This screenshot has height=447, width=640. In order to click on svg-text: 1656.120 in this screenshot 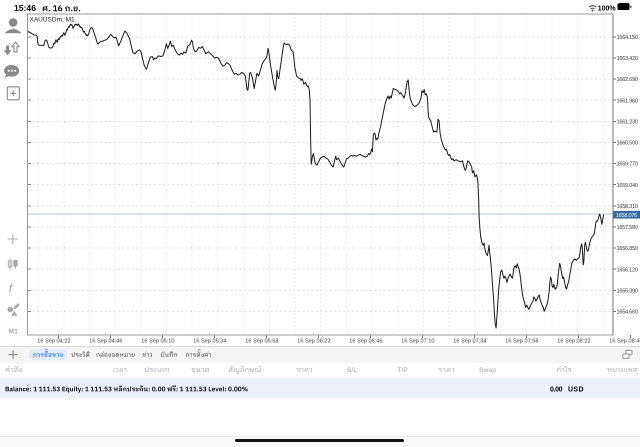, I will do `click(628, 270)`.